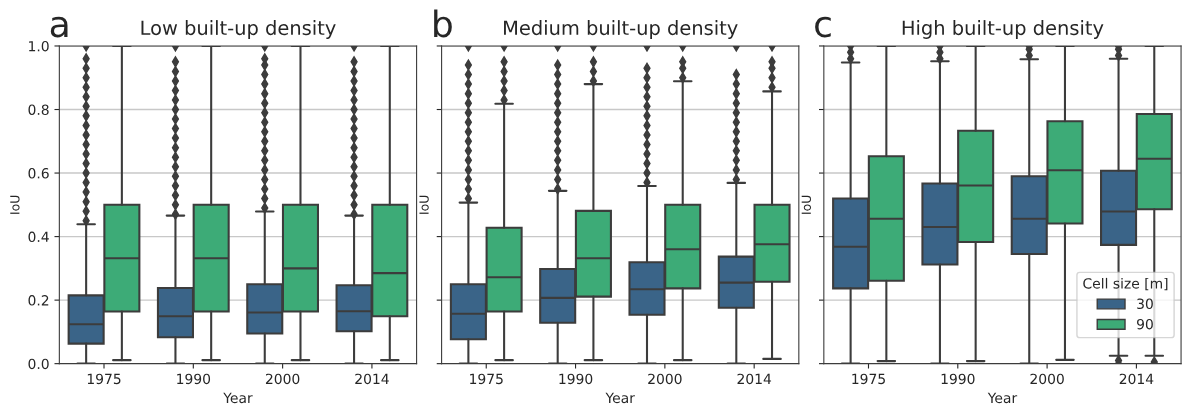 This screenshot has width=1187, height=418. What do you see at coordinates (59, 27) in the screenshot?
I see `text: a` at bounding box center [59, 27].